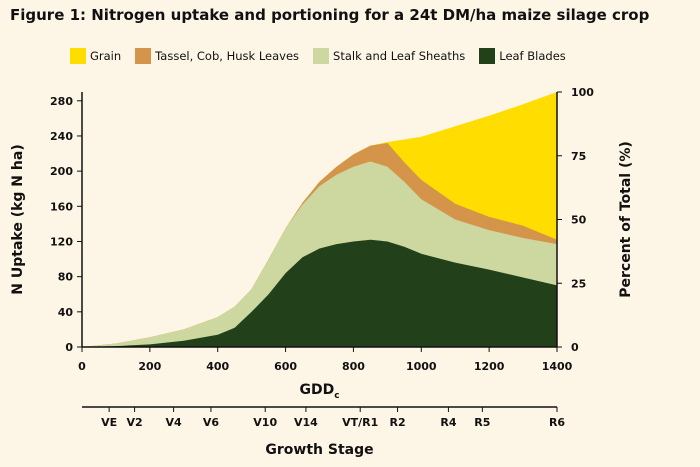 Image resolution: width=700 pixels, height=467 pixels. Describe the element at coordinates (18, 219) in the screenshot. I see `y-axis-title-left: N Uptake (kg N ha)` at that location.